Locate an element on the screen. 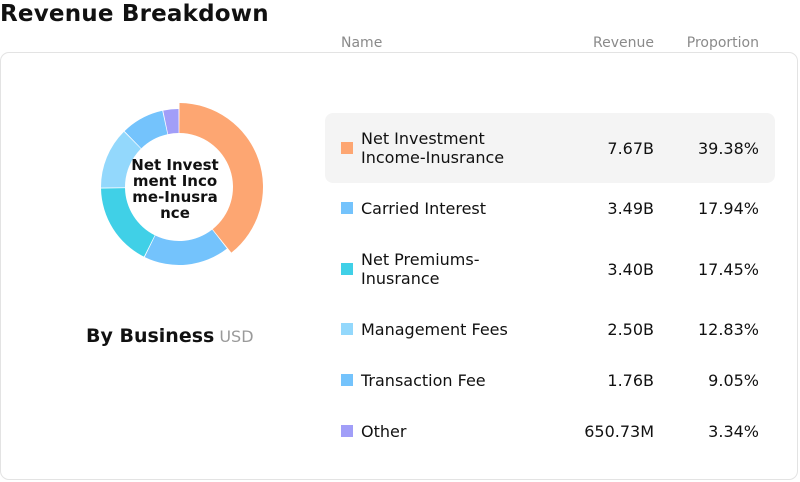 The width and height of the screenshot is (800, 482). page-title: Revenue Breakdown is located at coordinates (134, 14).